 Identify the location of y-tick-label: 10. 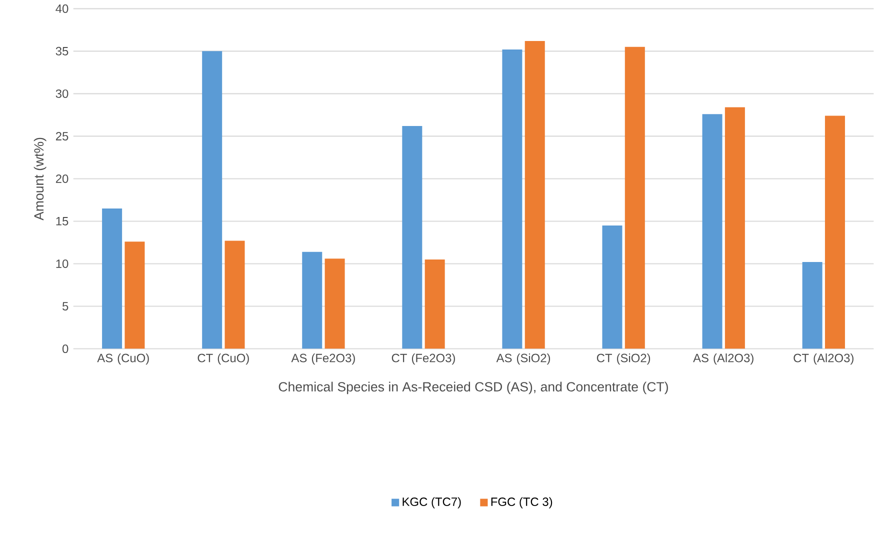
(62, 263).